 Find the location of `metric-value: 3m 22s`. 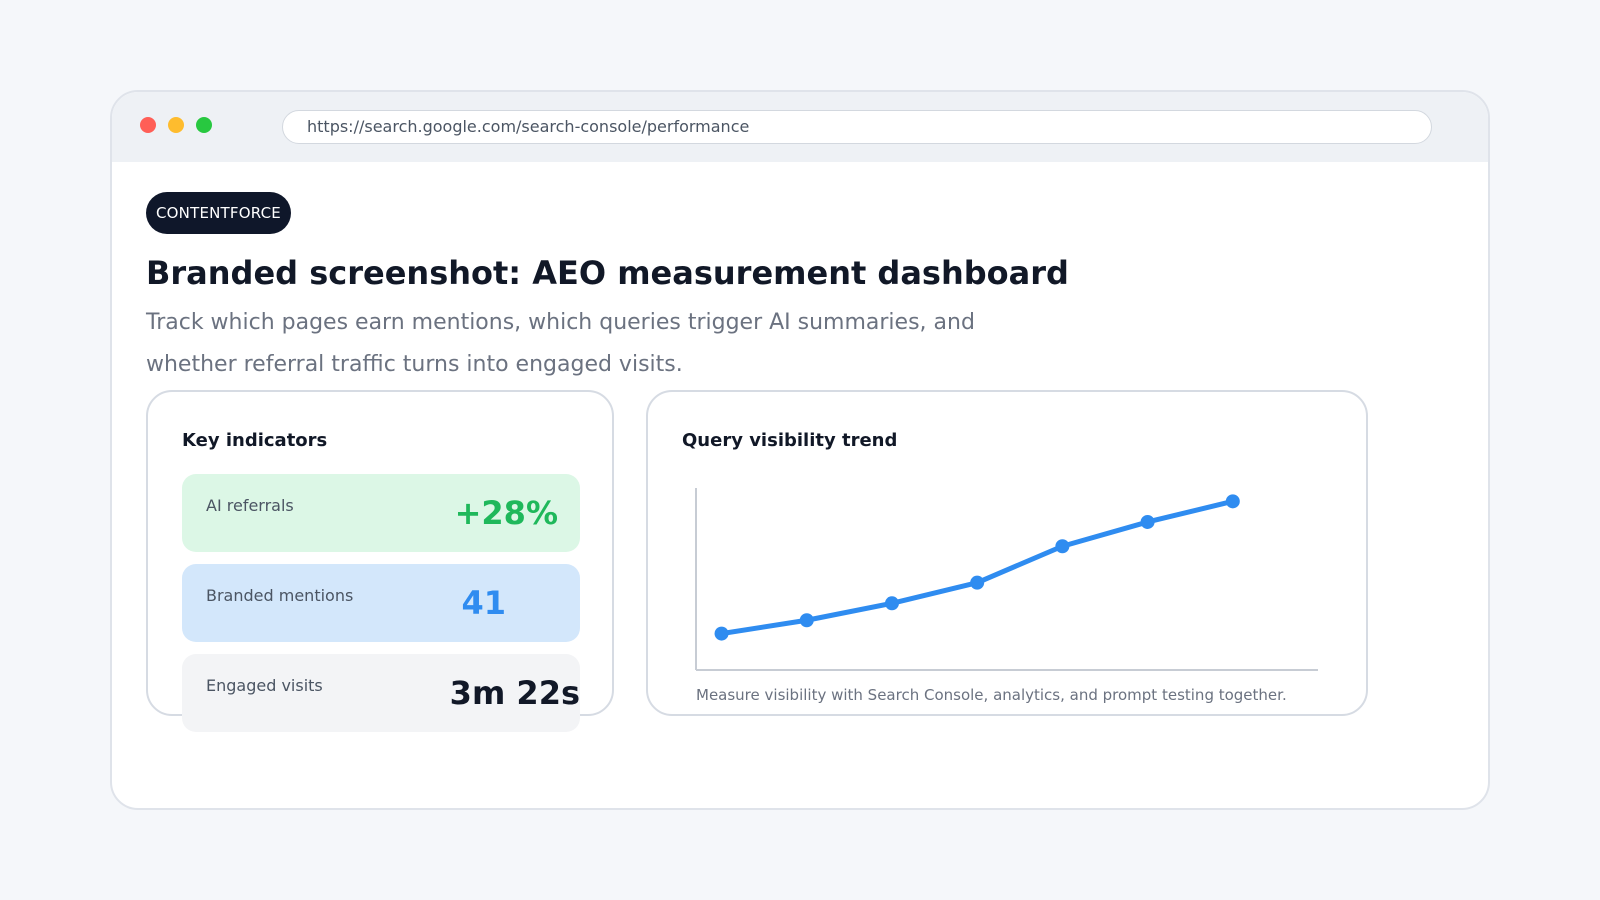

metric-value: 3m 22s is located at coordinates (514, 693).